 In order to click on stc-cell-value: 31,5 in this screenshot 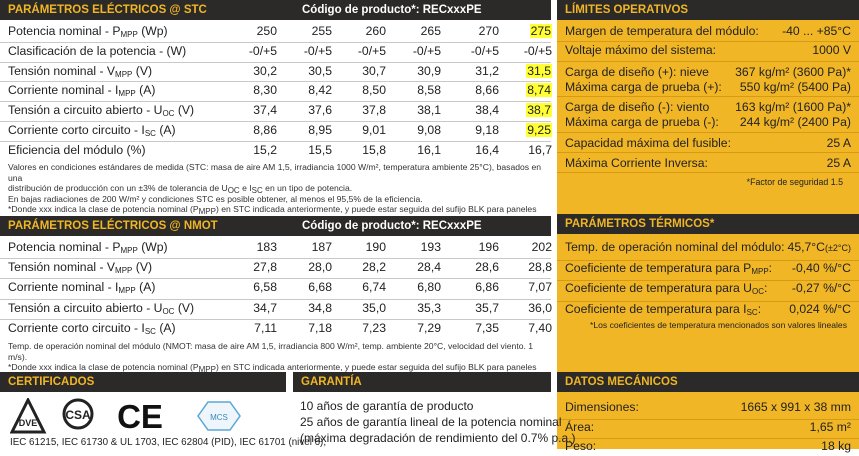, I will do `click(539, 70)`.